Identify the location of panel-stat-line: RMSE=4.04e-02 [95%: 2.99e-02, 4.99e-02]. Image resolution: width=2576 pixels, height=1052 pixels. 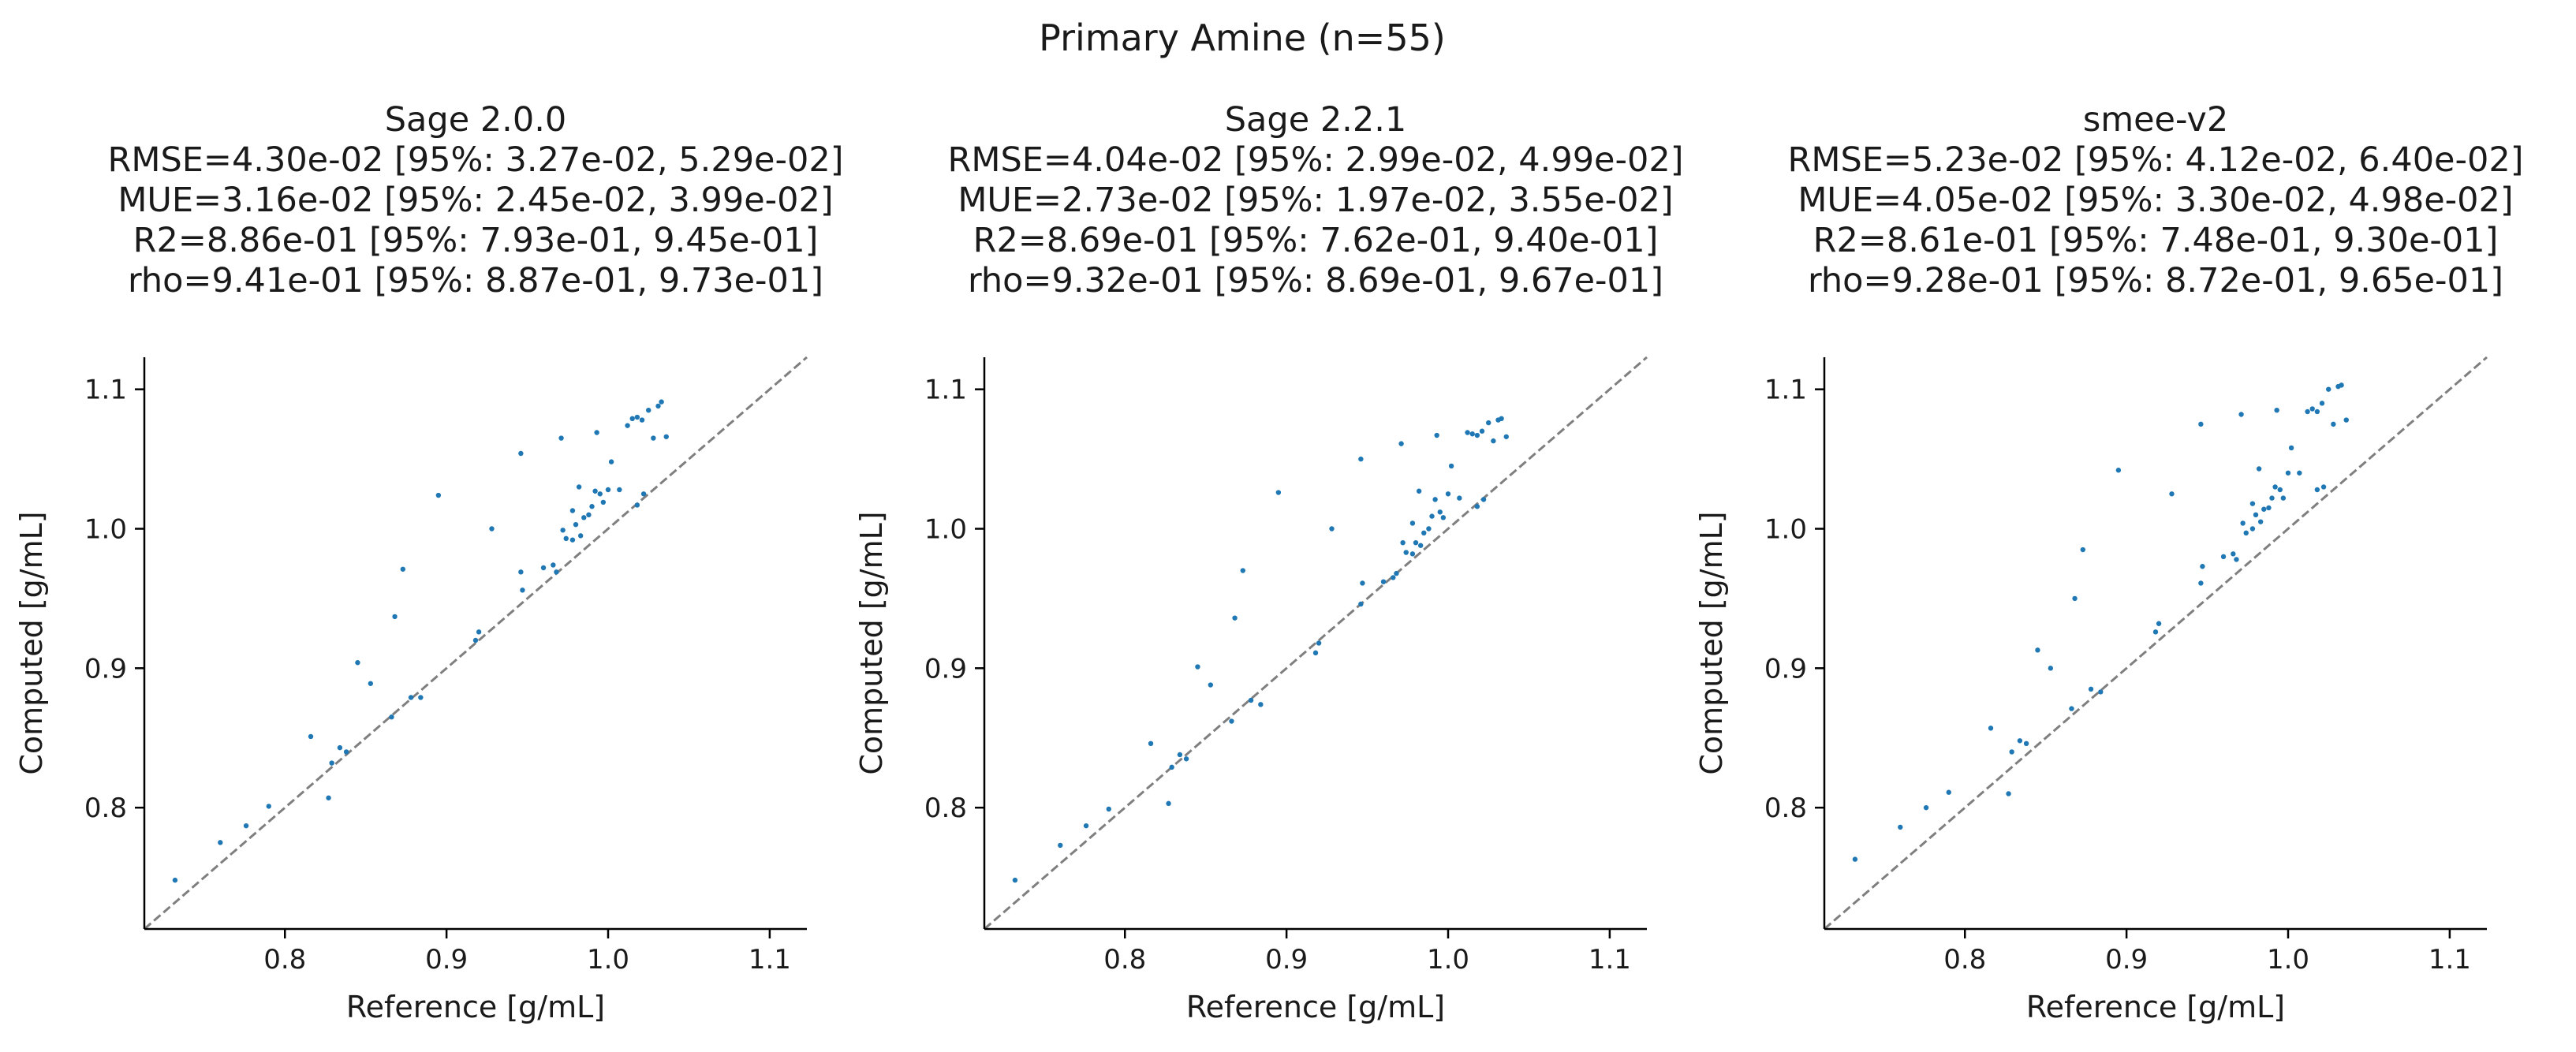
(1315, 160).